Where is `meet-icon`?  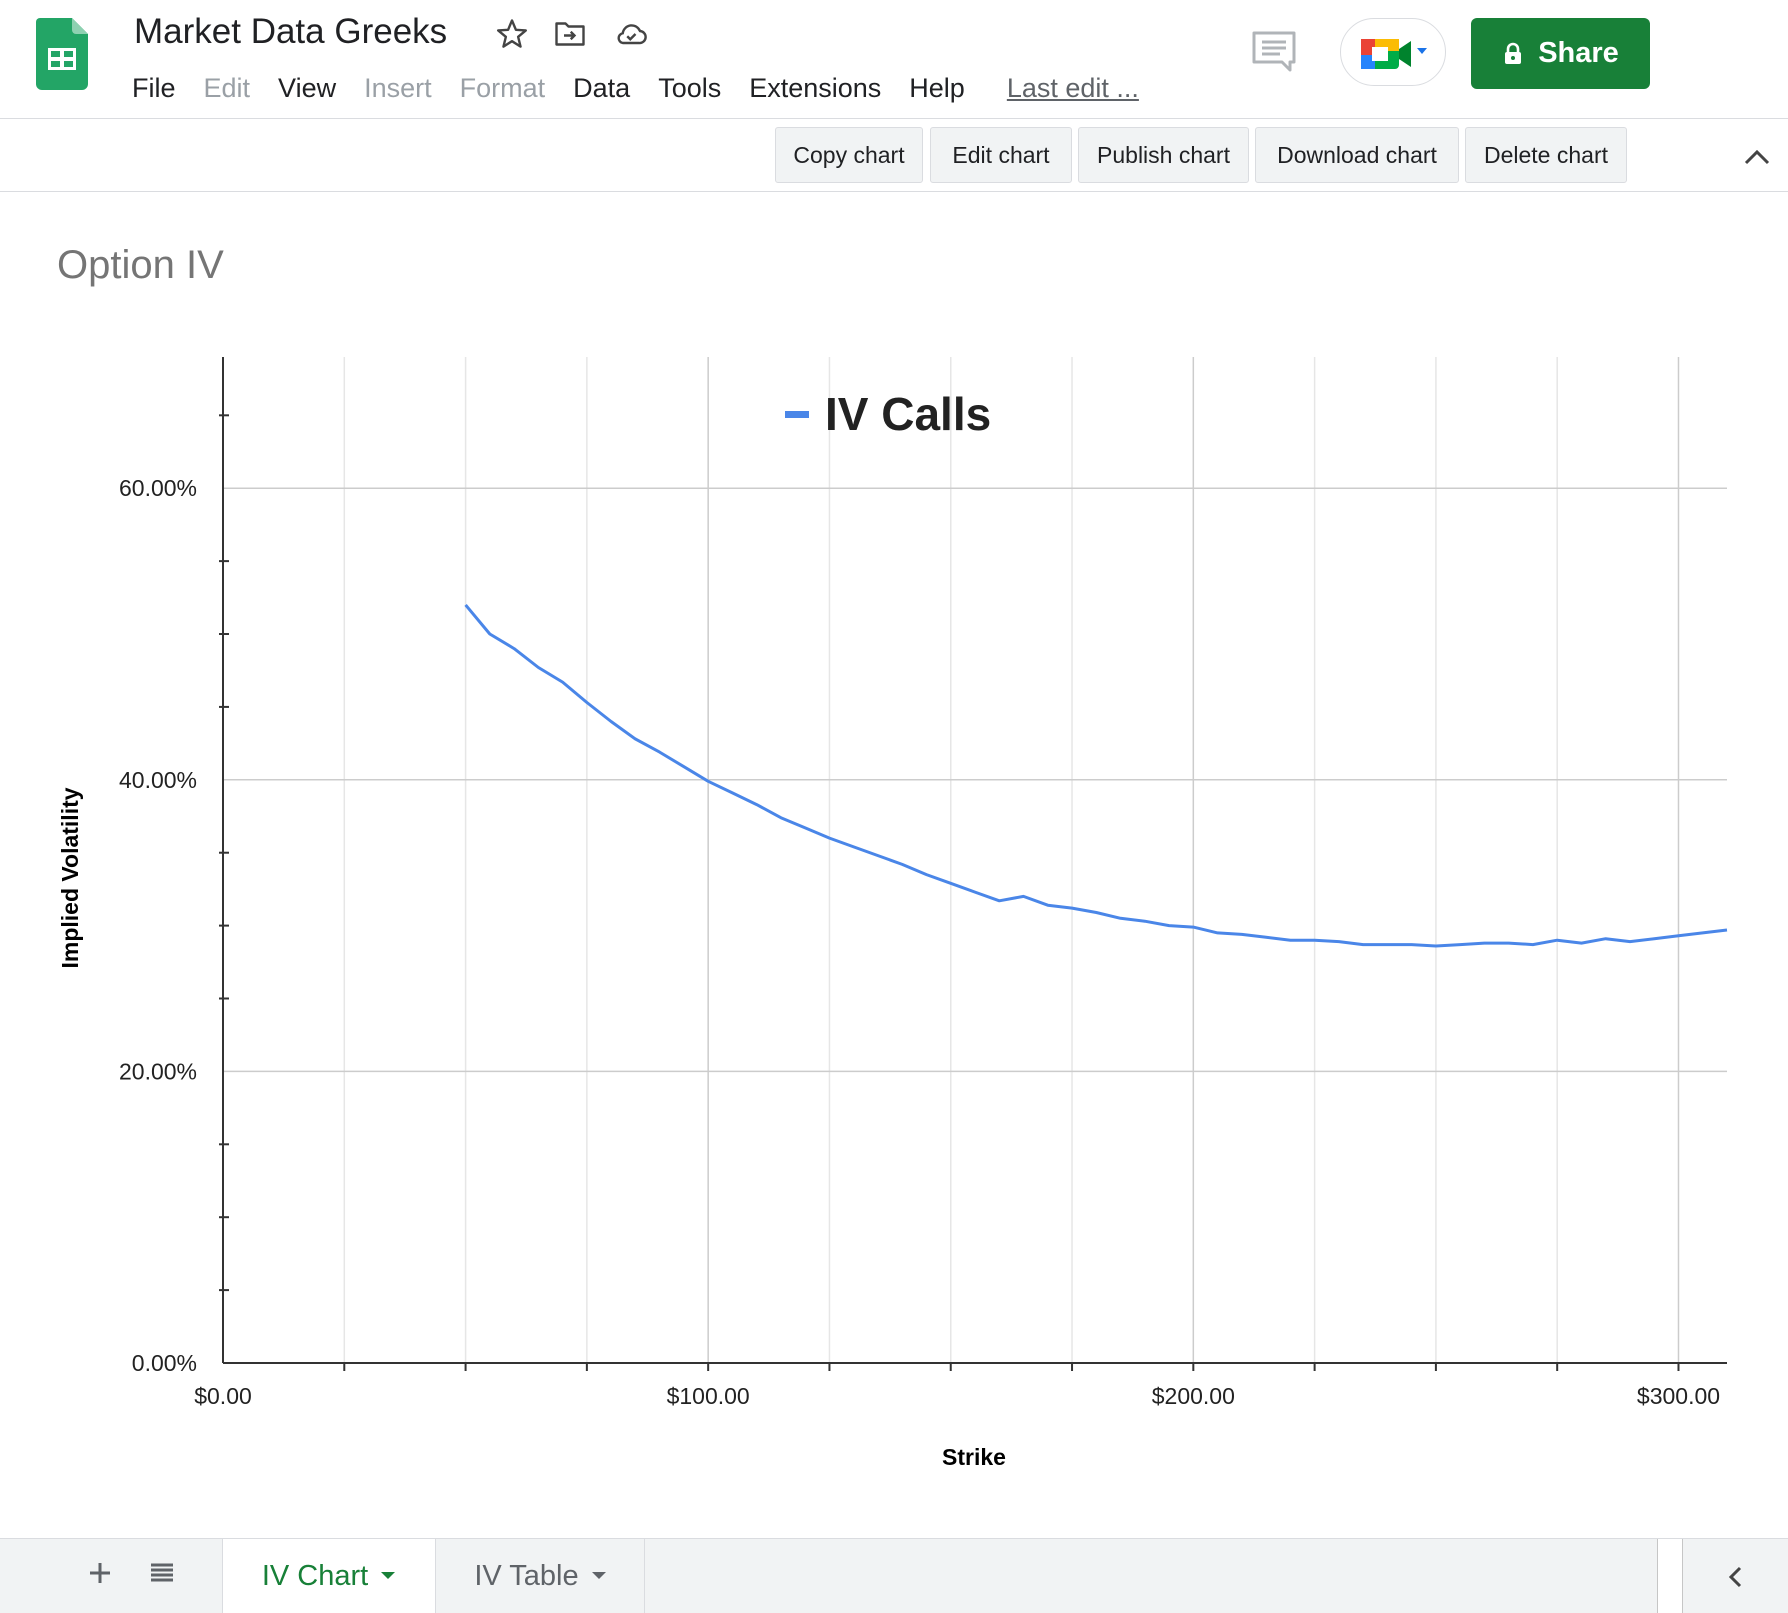
meet-icon is located at coordinates (1394, 54).